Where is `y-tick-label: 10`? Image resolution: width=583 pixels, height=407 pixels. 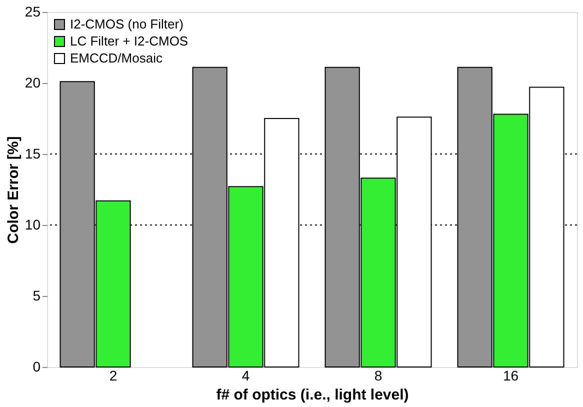 y-tick-label: 10 is located at coordinates (32, 224).